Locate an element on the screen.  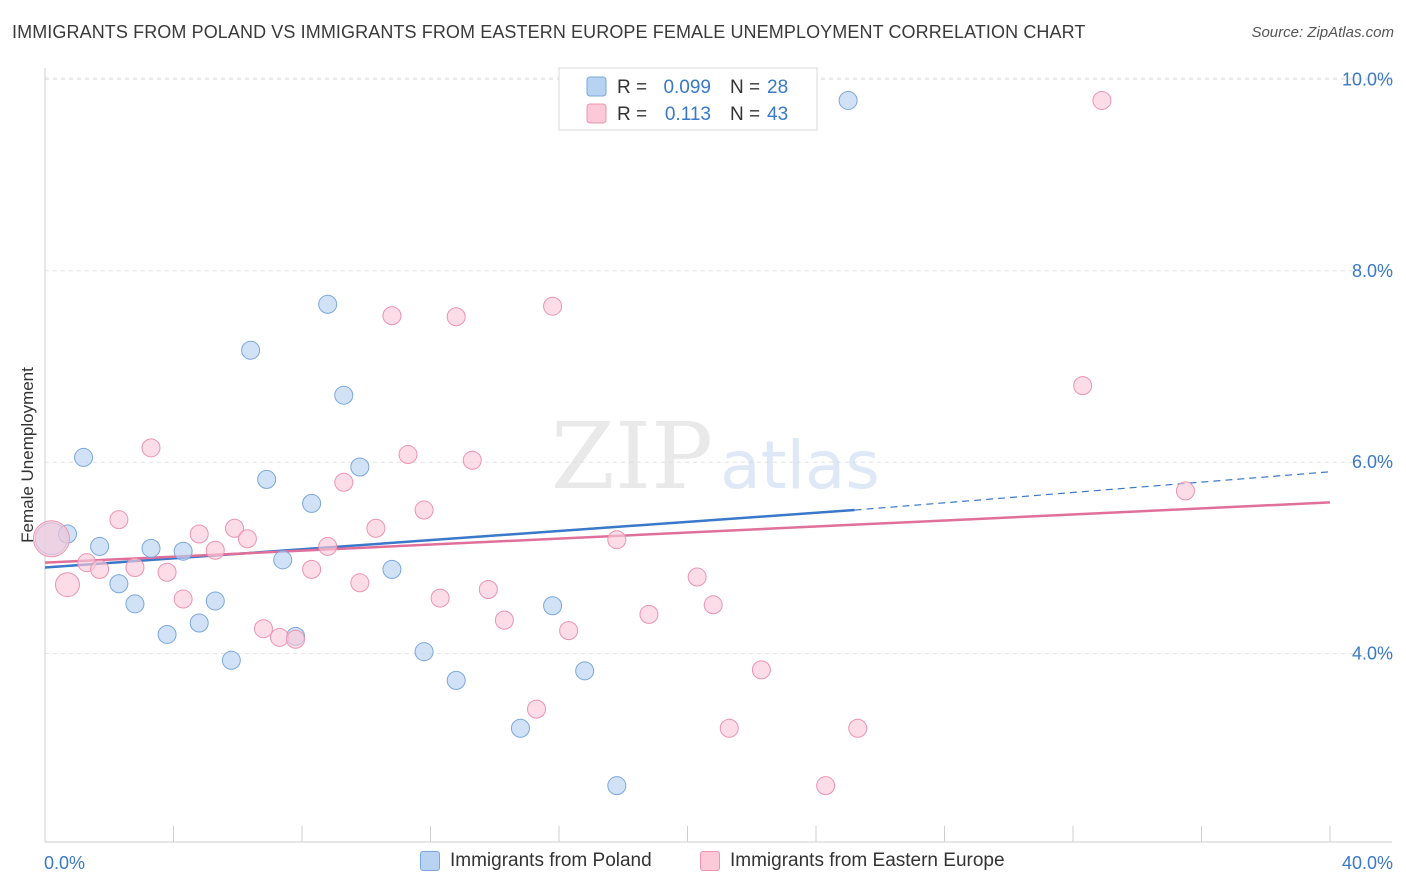
y-tick-label-3: 10.0% is located at coordinates (1367, 79).